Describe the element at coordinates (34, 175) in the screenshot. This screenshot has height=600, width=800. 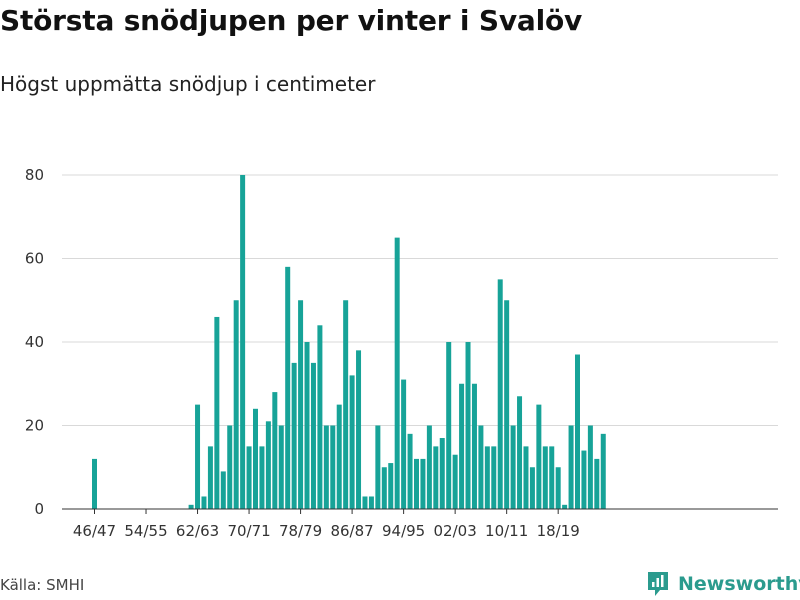
I see `y-tick-label: 80` at that location.